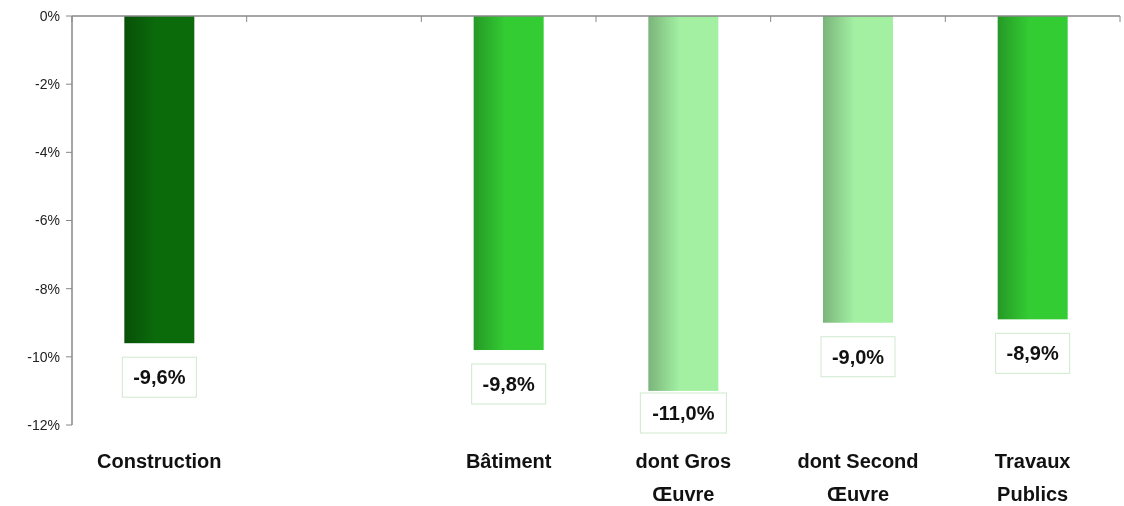 This screenshot has width=1124, height=506. I want to click on data-label: -9,6%, so click(159, 377).